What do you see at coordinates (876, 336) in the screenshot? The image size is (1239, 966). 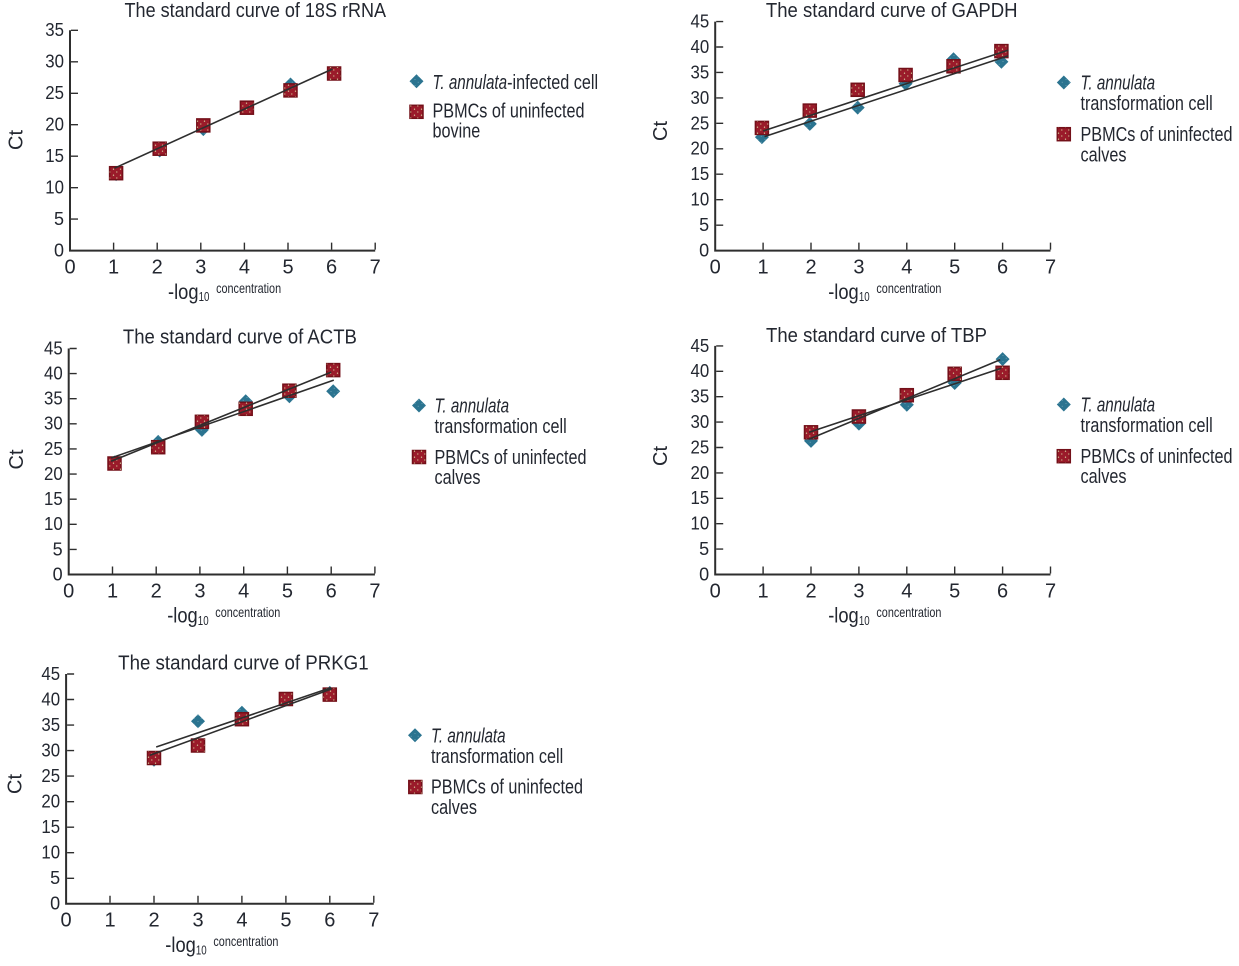 I see `svg-text: The standard curve of TBP` at bounding box center [876, 336].